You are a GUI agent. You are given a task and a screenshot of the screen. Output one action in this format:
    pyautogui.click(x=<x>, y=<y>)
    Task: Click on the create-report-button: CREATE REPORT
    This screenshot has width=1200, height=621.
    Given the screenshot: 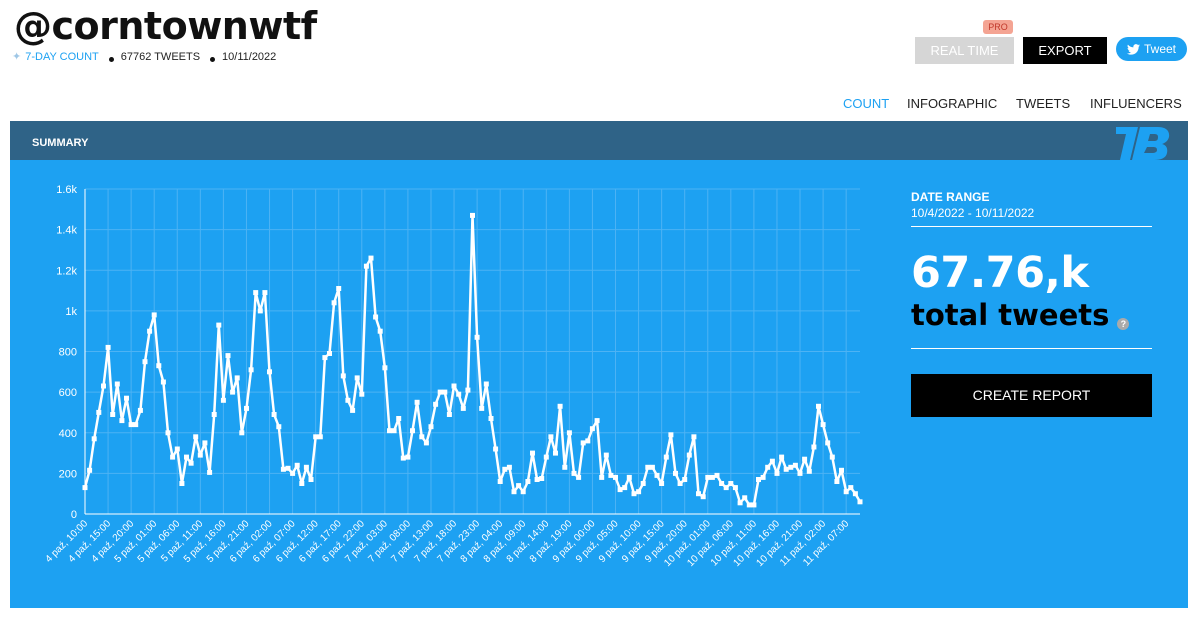 What is the action you would take?
    pyautogui.click(x=1031, y=395)
    